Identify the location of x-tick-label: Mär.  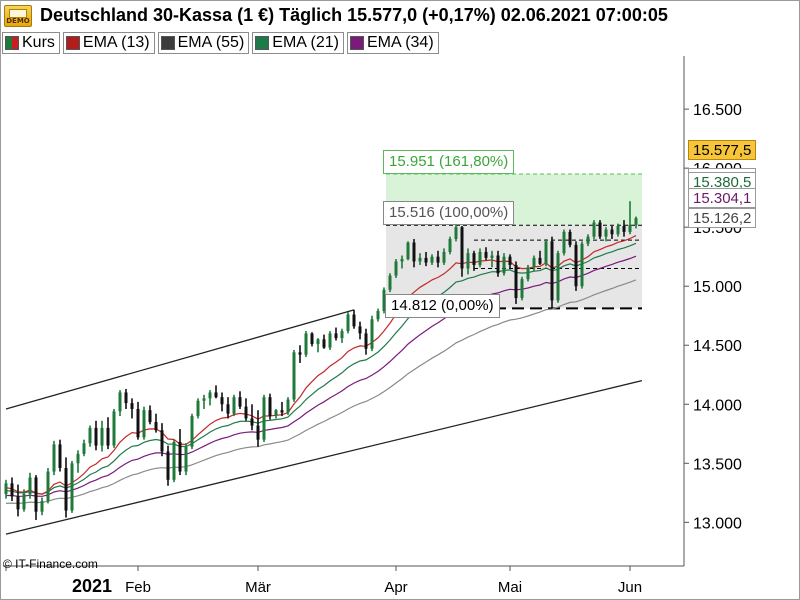
(258, 587).